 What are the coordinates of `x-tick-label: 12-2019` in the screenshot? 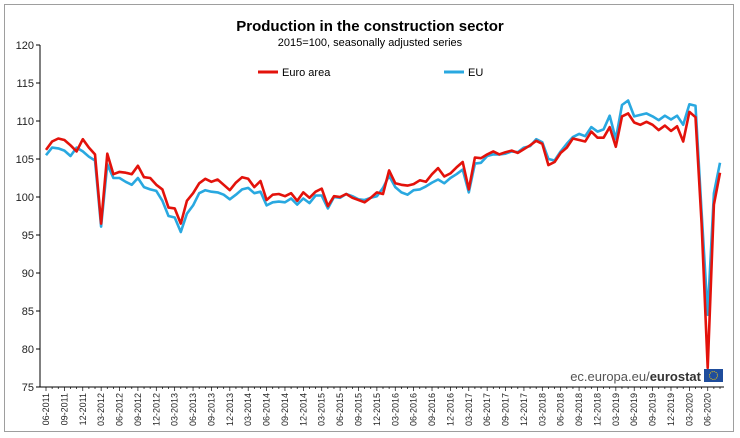 It's located at (671, 409).